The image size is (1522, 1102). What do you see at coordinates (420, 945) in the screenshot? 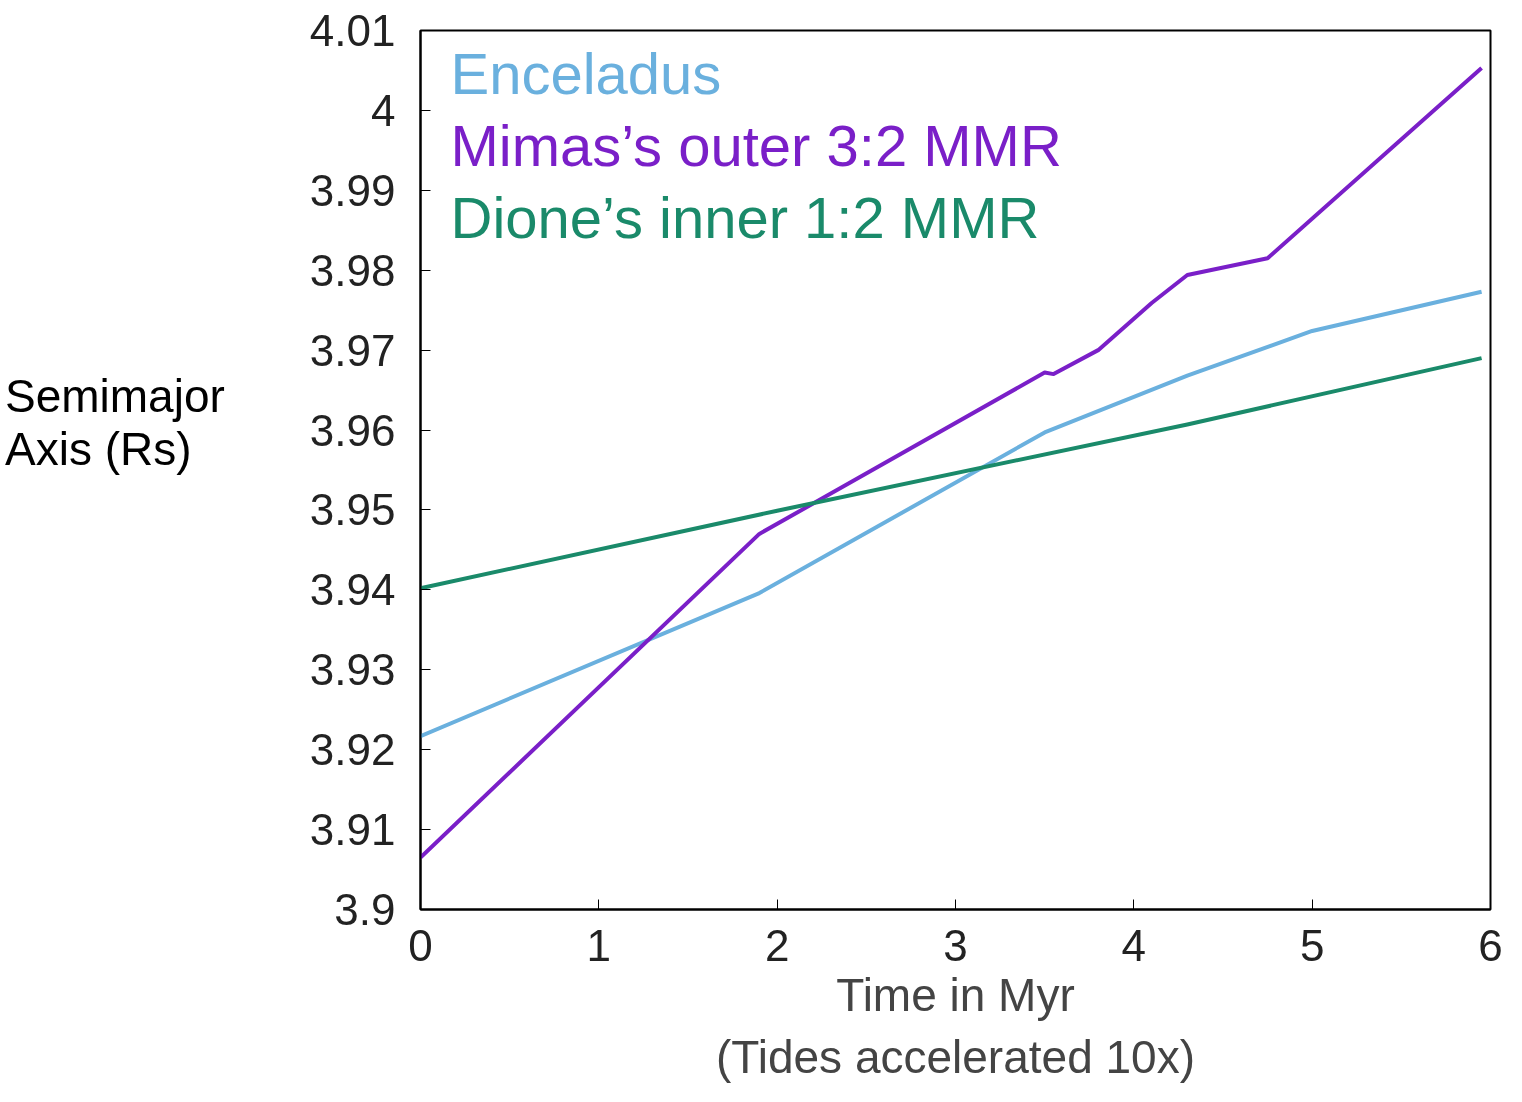
I see `x-tick-label: 0` at bounding box center [420, 945].